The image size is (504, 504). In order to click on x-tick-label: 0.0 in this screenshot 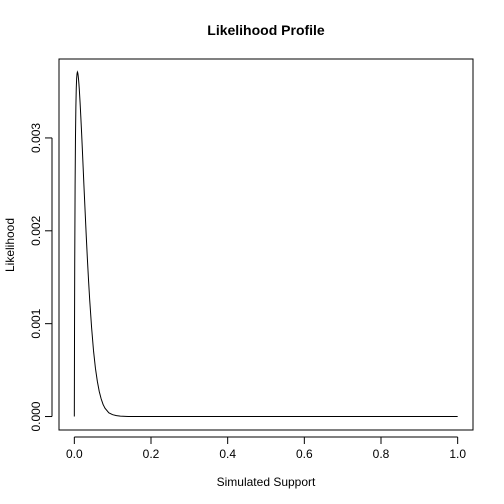, I will do `click(74, 454)`.